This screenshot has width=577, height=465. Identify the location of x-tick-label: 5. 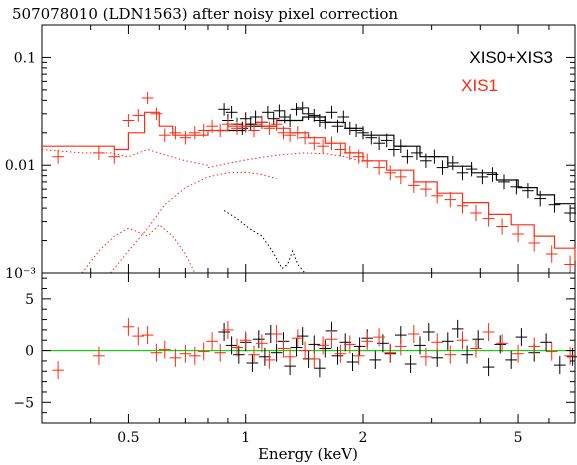
(518, 438).